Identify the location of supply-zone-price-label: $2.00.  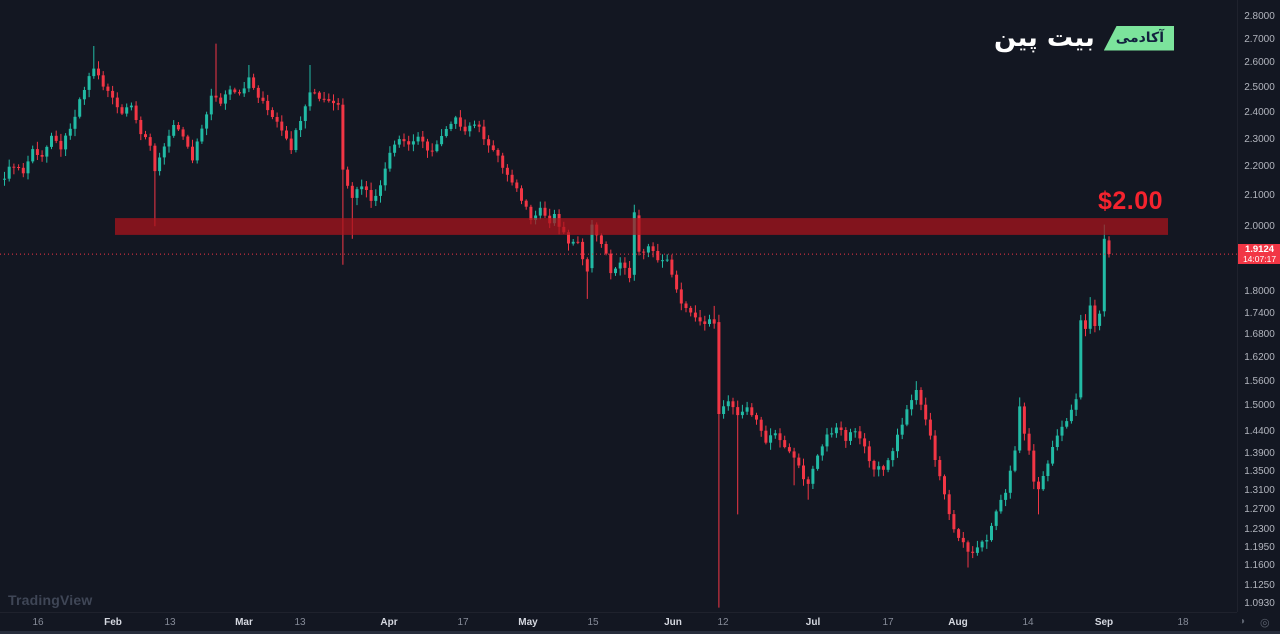
(1131, 201).